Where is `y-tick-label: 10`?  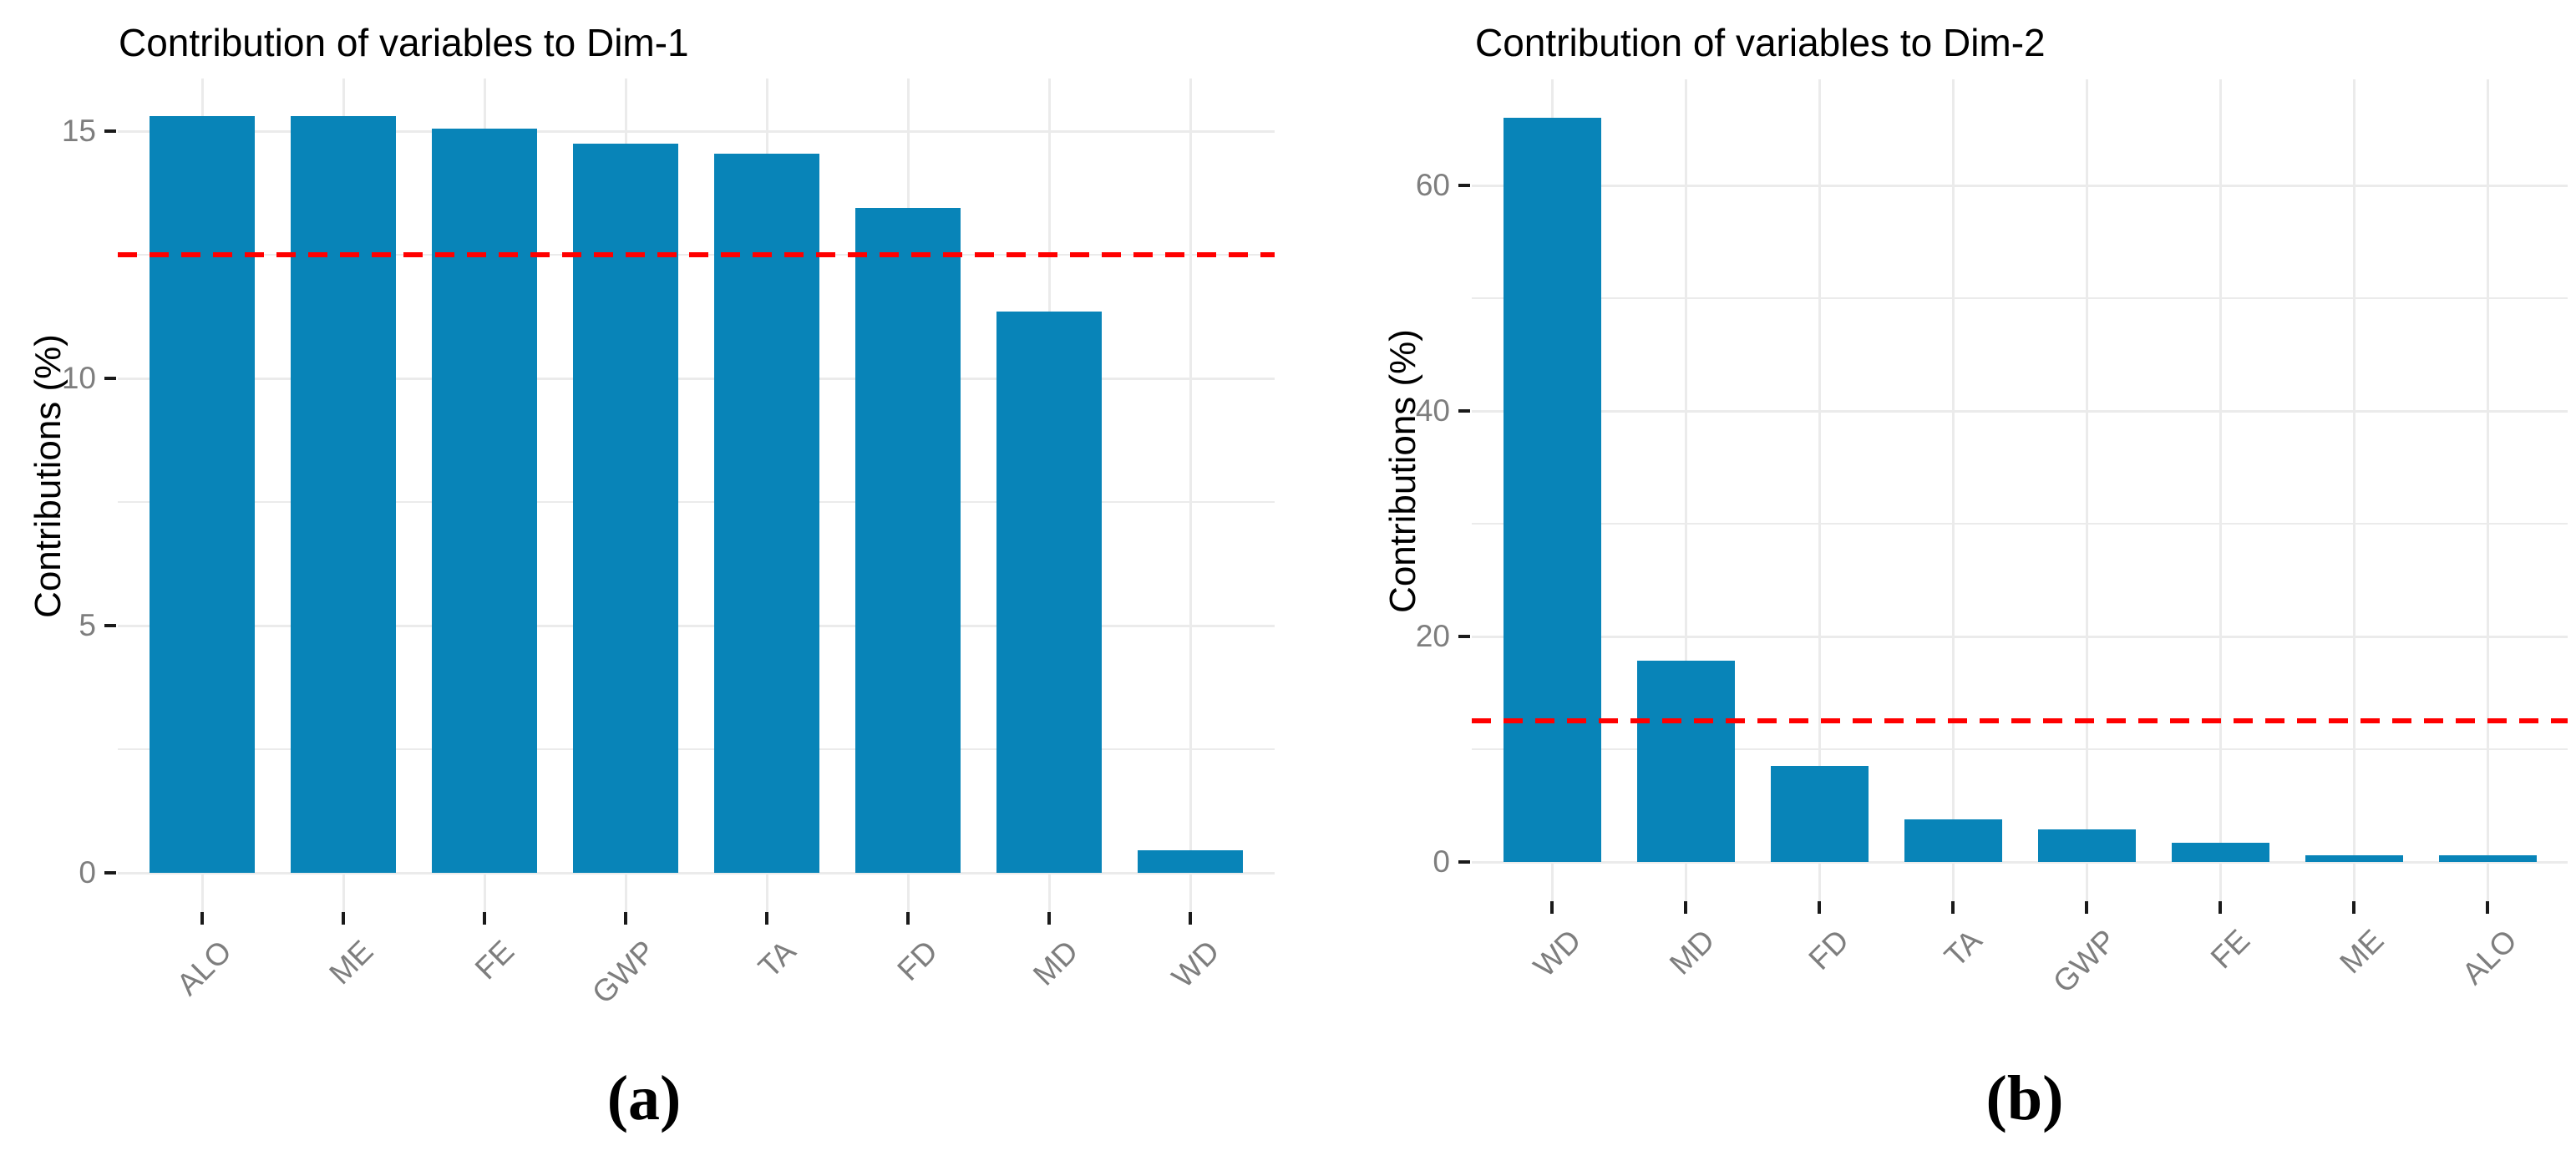 y-tick-label: 10 is located at coordinates (78, 378).